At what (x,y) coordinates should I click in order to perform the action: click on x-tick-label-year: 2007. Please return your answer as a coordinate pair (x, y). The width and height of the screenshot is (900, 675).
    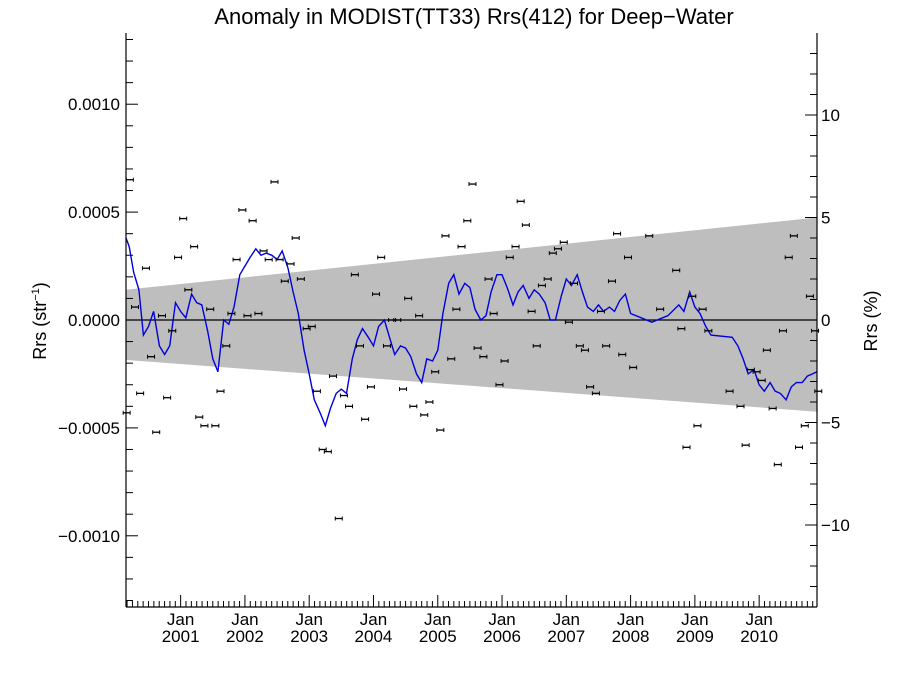
    Looking at the image, I should click on (566, 636).